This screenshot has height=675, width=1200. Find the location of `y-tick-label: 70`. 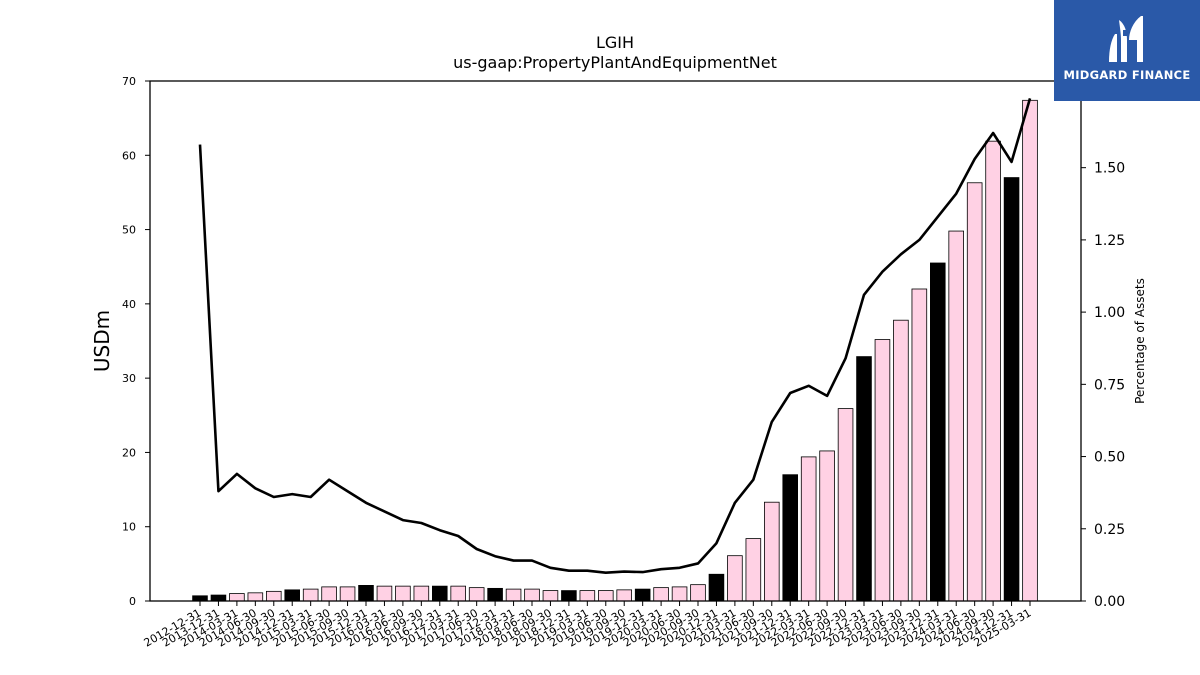

y-tick-label: 70 is located at coordinates (129, 81).